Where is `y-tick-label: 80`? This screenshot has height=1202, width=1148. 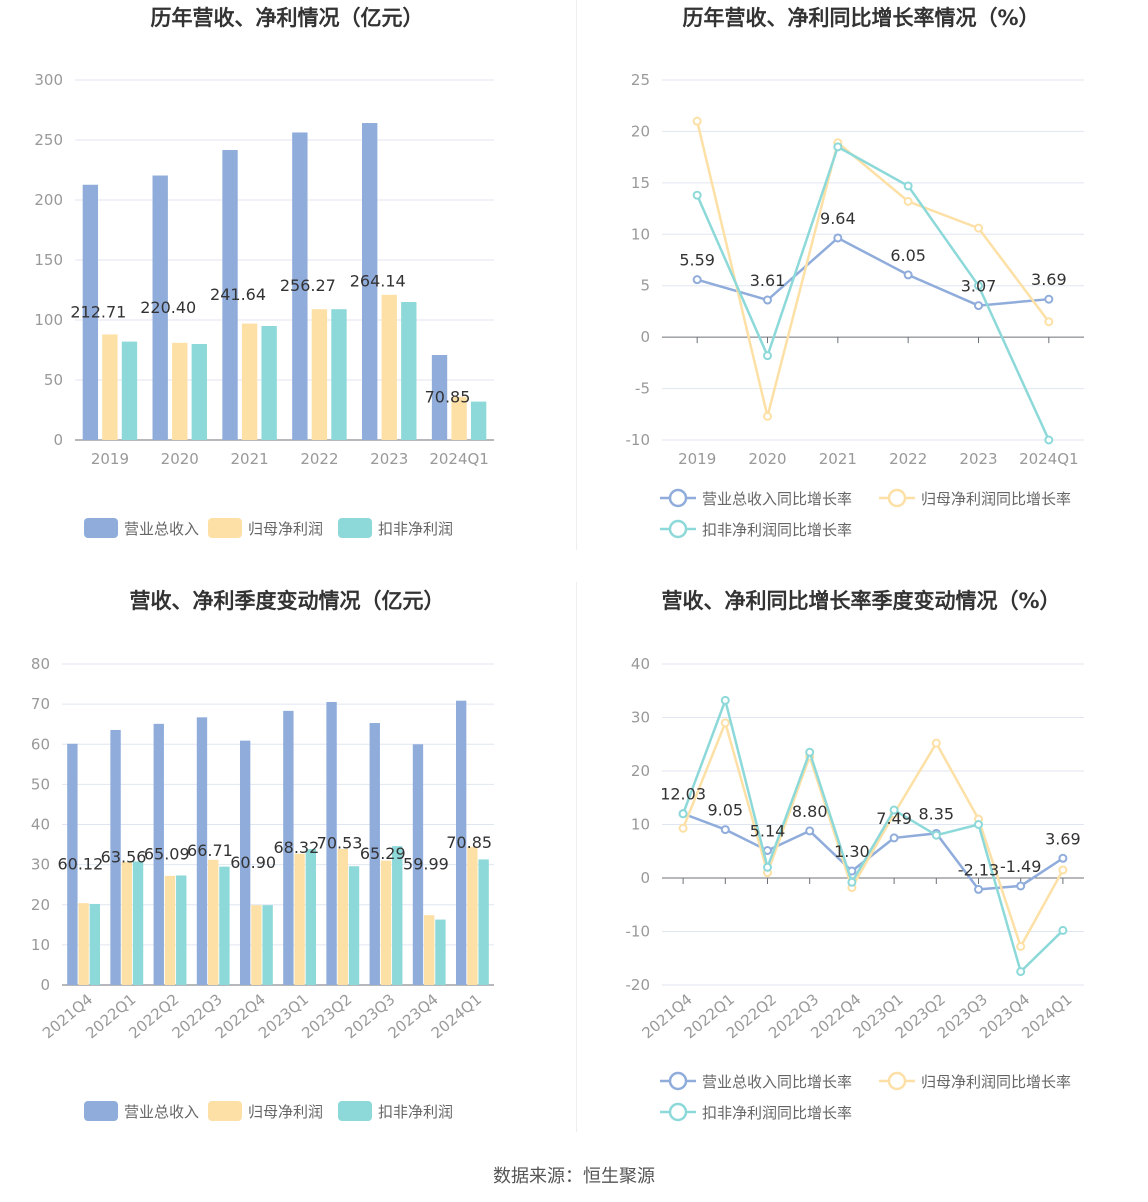
y-tick-label: 80 is located at coordinates (40, 664).